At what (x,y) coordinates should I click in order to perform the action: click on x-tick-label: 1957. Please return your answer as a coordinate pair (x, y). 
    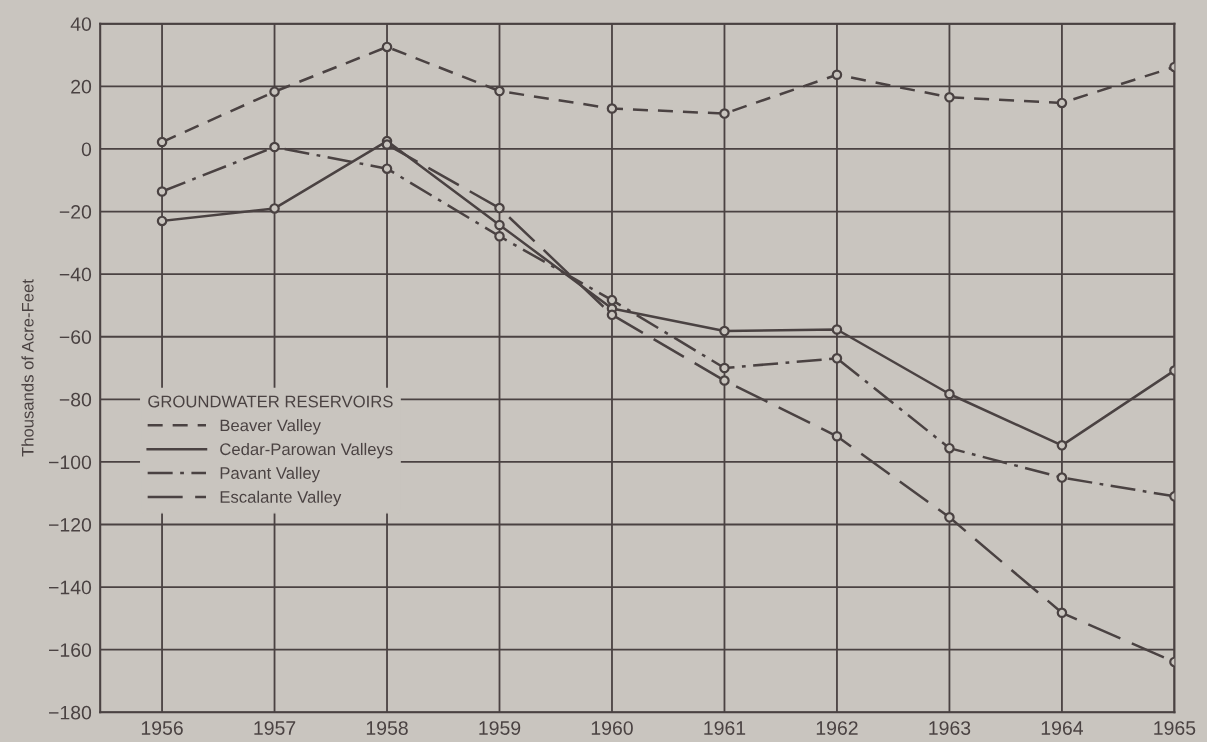
    Looking at the image, I should click on (275, 728).